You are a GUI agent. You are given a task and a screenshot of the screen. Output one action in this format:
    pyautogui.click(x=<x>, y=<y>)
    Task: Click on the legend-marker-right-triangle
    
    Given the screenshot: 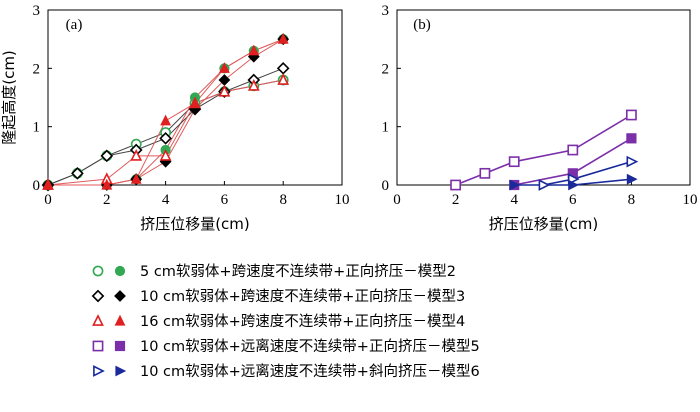 What is the action you would take?
    pyautogui.click(x=110, y=370)
    